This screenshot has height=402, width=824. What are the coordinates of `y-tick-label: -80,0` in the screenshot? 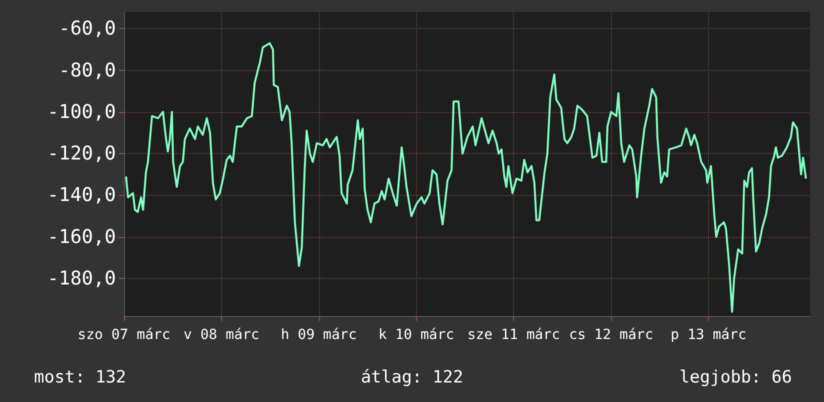 It's located at (87, 70).